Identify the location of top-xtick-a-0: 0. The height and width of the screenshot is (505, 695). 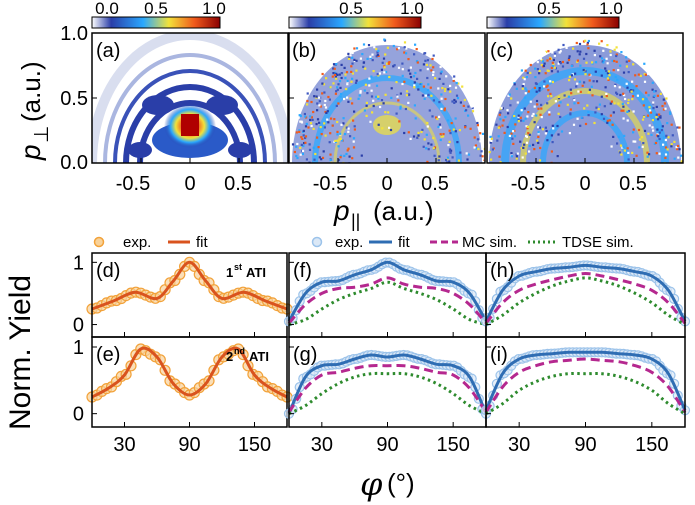
(189, 184).